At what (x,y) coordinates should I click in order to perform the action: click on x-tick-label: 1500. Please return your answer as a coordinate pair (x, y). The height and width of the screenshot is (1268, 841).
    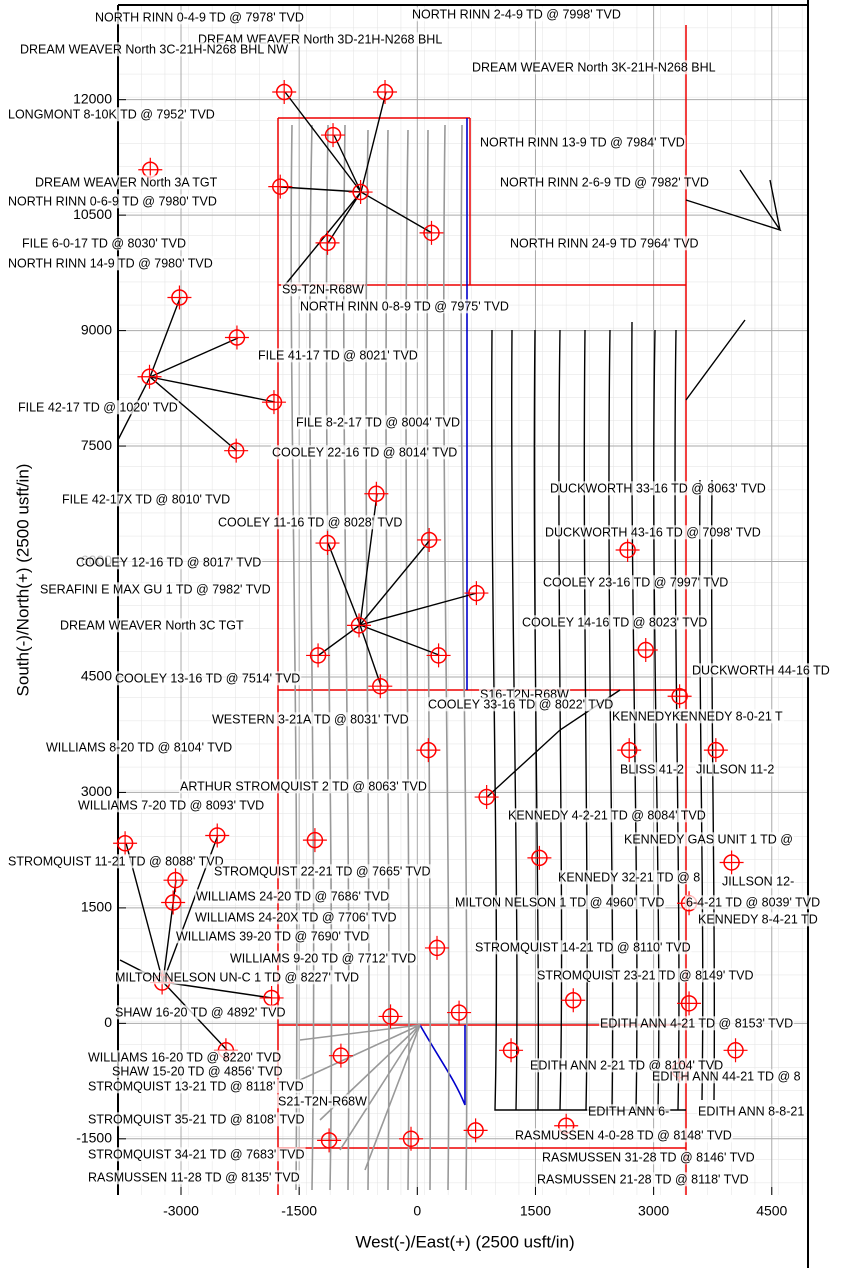
    Looking at the image, I should click on (535, 1211).